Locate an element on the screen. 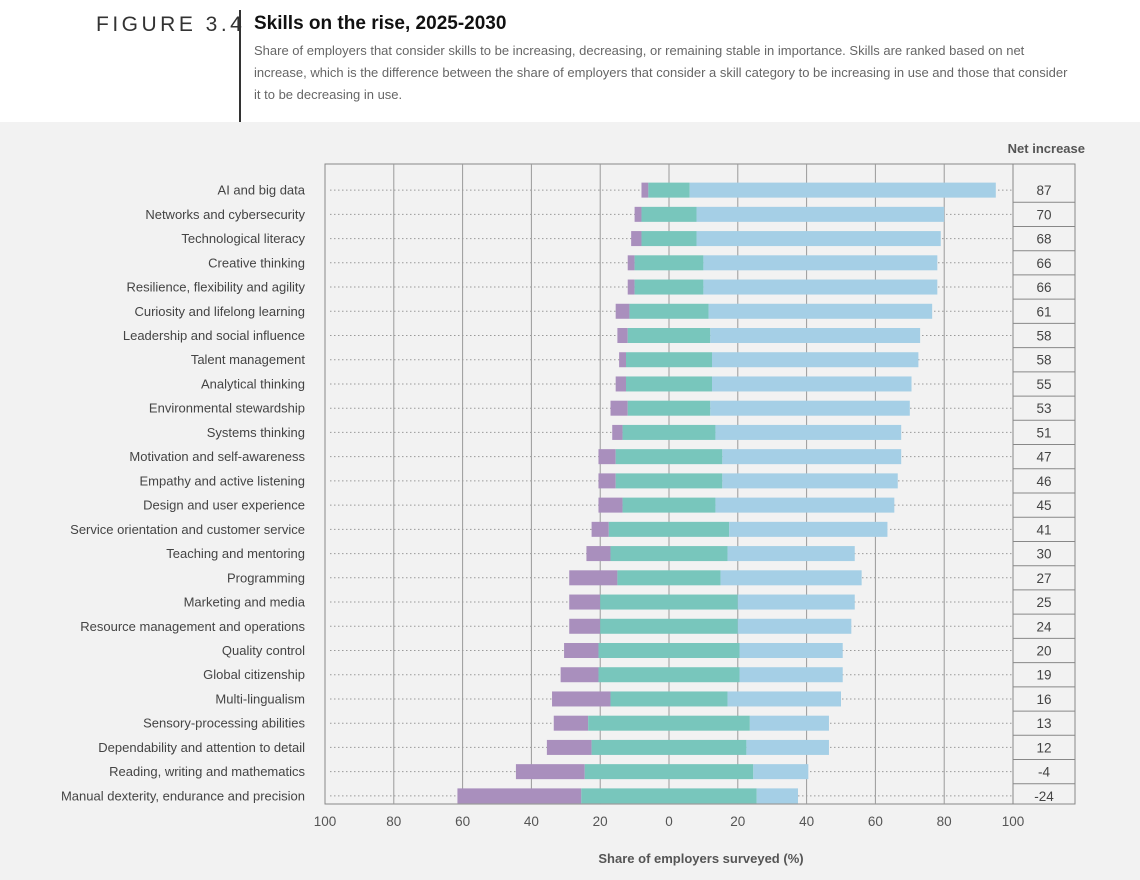  category-label: Global citizenship is located at coordinates (254, 674).